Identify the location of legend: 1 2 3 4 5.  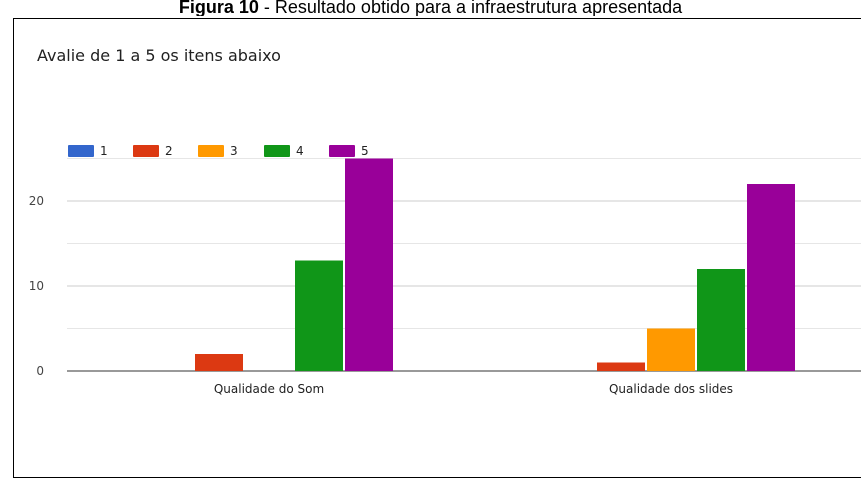
(218, 151).